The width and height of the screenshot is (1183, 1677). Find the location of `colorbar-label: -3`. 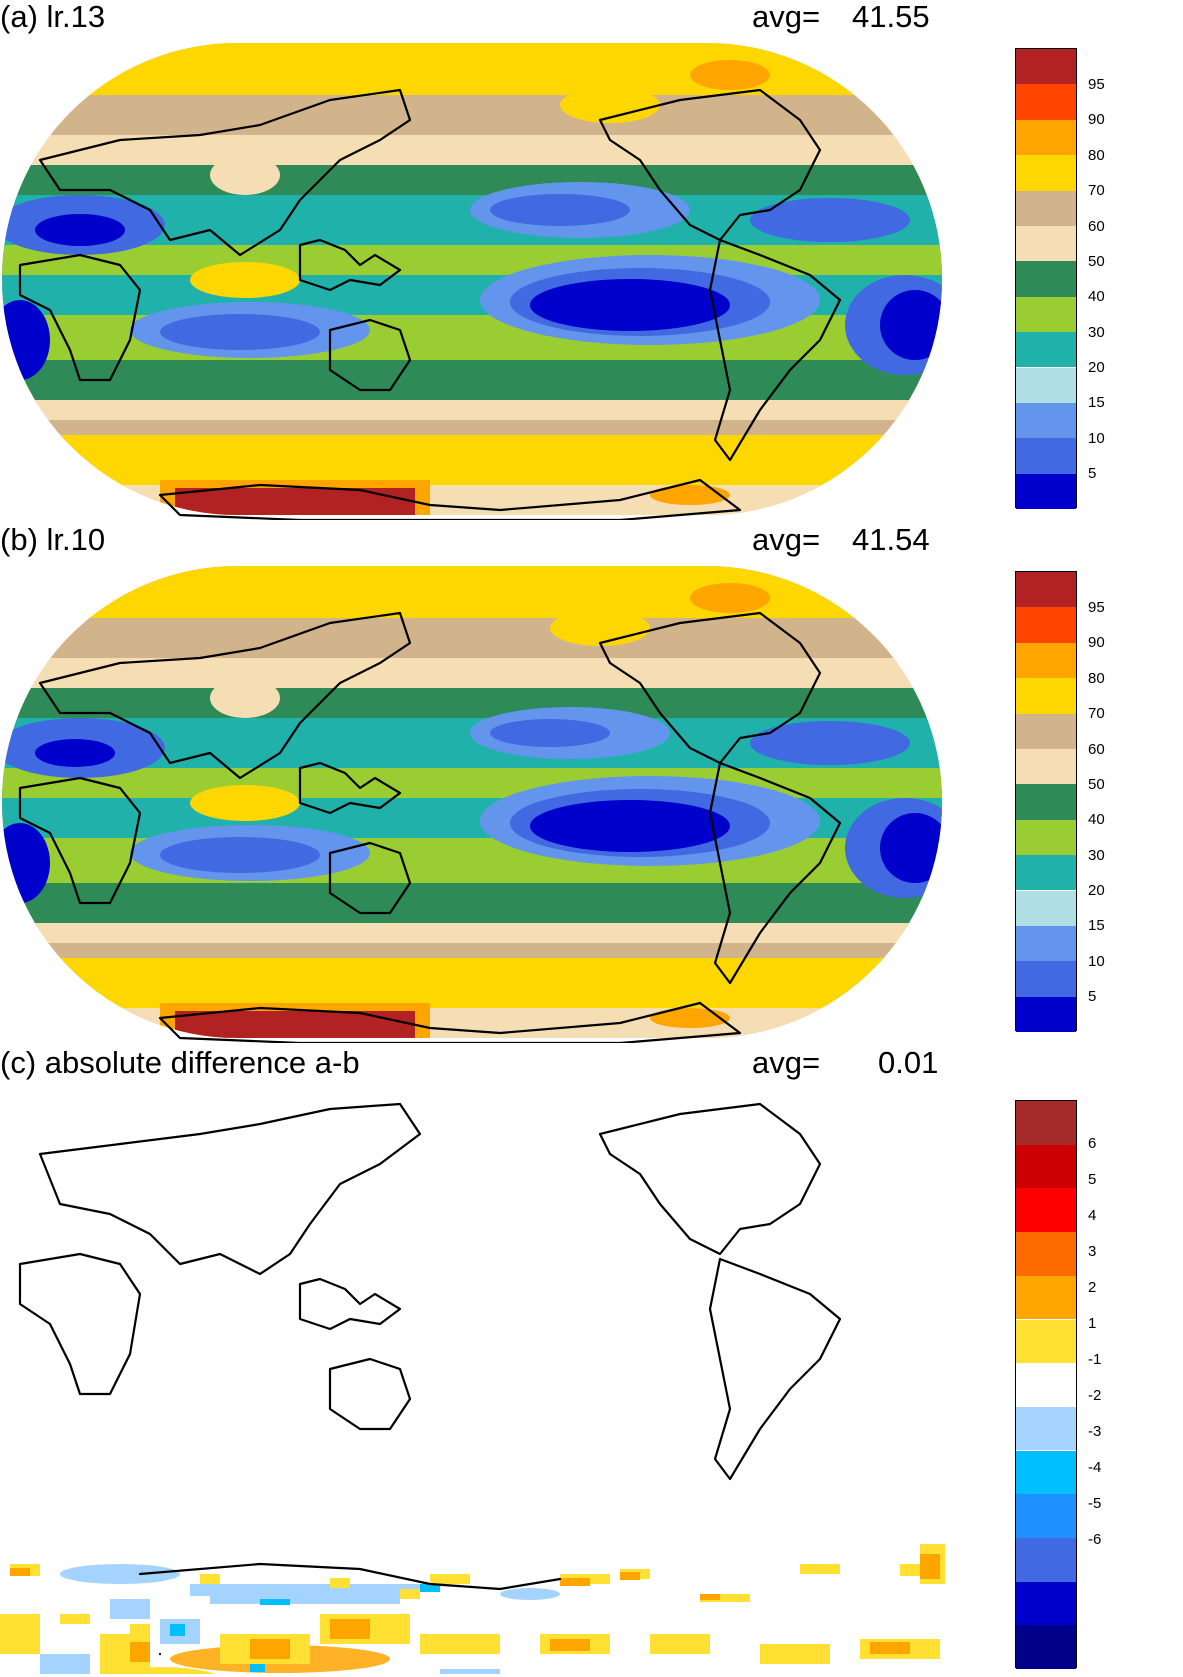

colorbar-label: -3 is located at coordinates (1095, 1431).